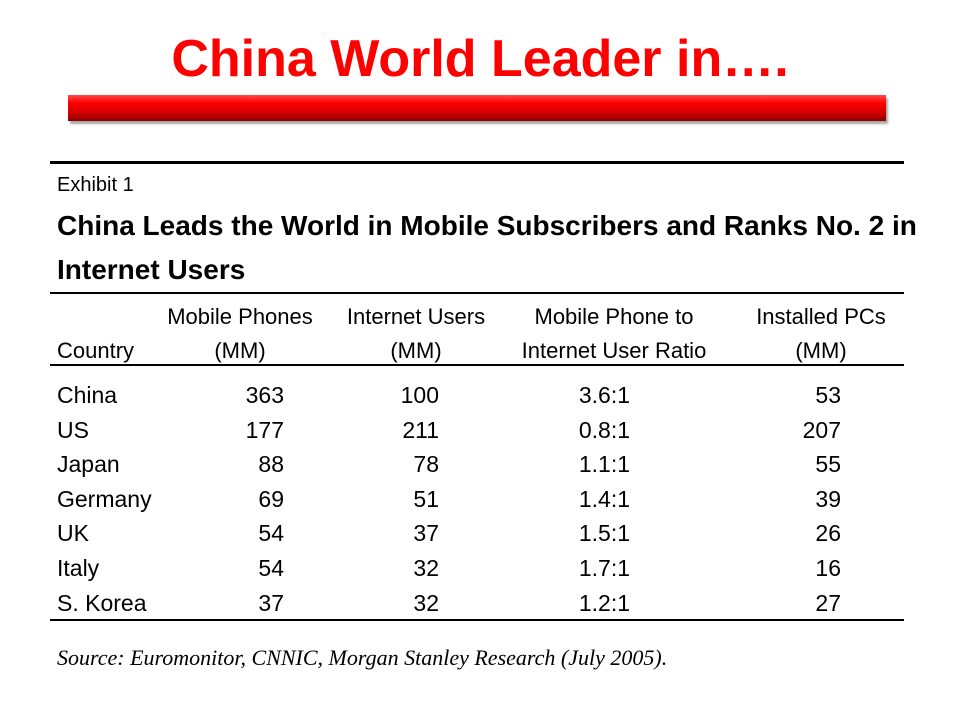 The height and width of the screenshot is (720, 960). What do you see at coordinates (271, 498) in the screenshot?
I see `cell-mobile-phones: 69` at bounding box center [271, 498].